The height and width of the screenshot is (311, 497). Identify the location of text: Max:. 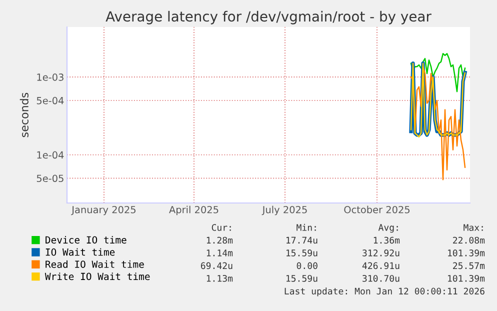
(473, 227).